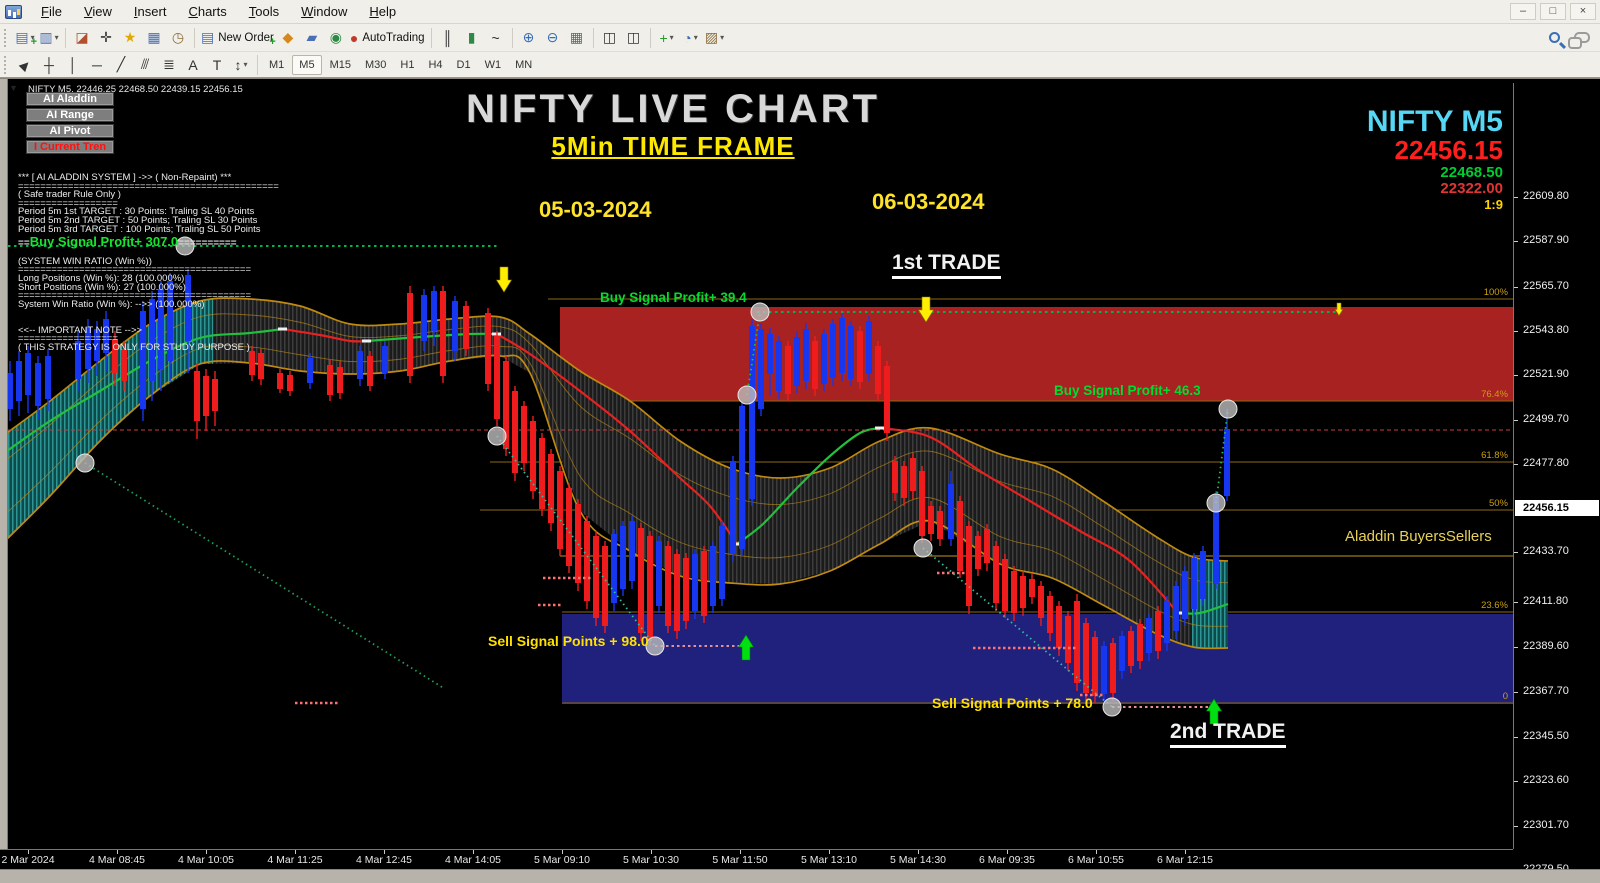 The image size is (1600, 883). What do you see at coordinates (493, 64) in the screenshot?
I see `timeframe-w1: W1` at bounding box center [493, 64].